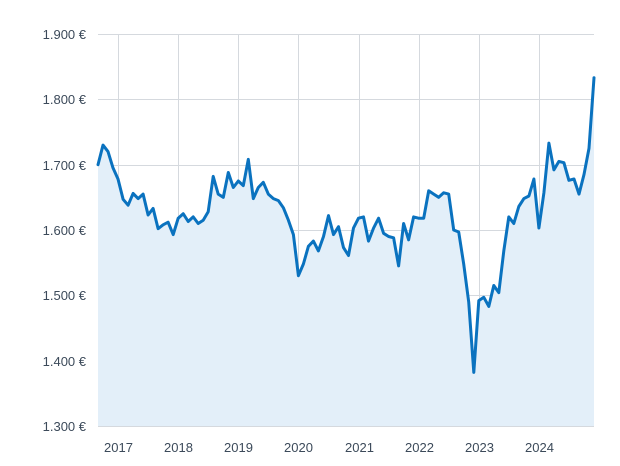  Describe the element at coordinates (65, 361) in the screenshot. I see `y-tick-label: 1.400 €` at that location.